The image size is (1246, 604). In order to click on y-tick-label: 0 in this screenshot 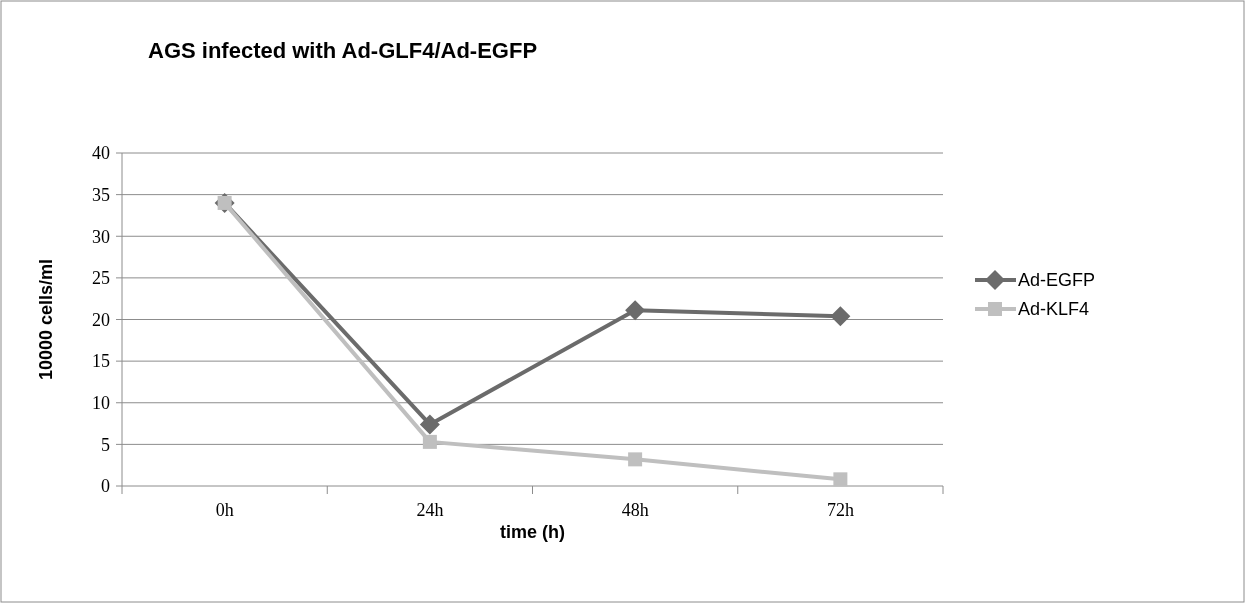, I will do `click(105, 486)`.